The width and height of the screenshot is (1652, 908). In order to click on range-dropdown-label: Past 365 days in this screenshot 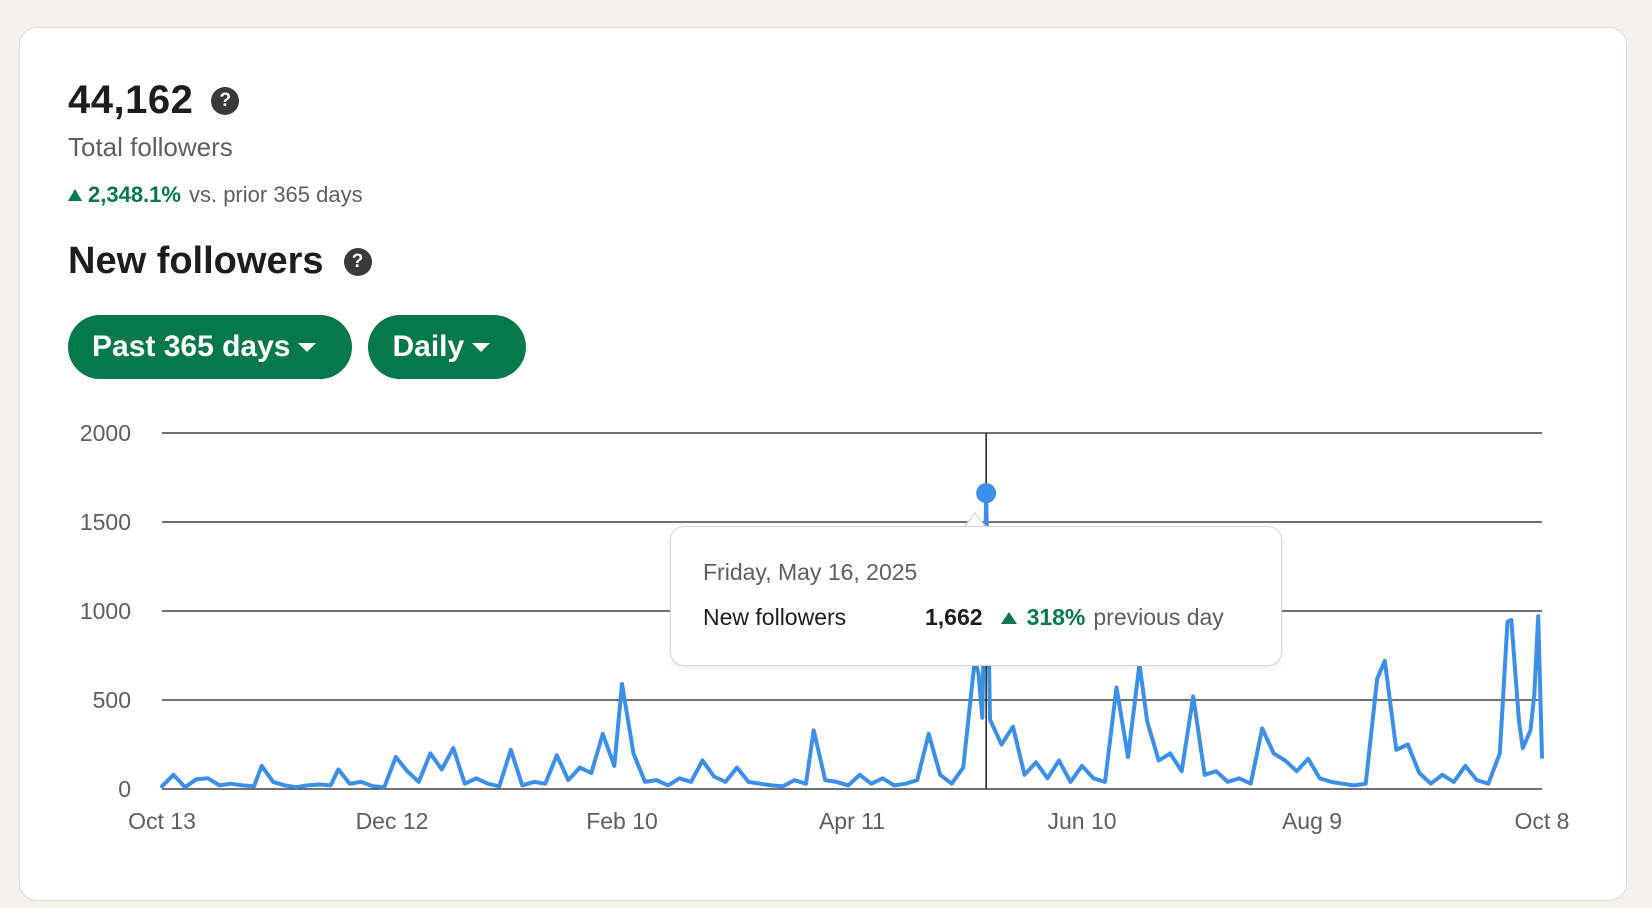, I will do `click(191, 346)`.